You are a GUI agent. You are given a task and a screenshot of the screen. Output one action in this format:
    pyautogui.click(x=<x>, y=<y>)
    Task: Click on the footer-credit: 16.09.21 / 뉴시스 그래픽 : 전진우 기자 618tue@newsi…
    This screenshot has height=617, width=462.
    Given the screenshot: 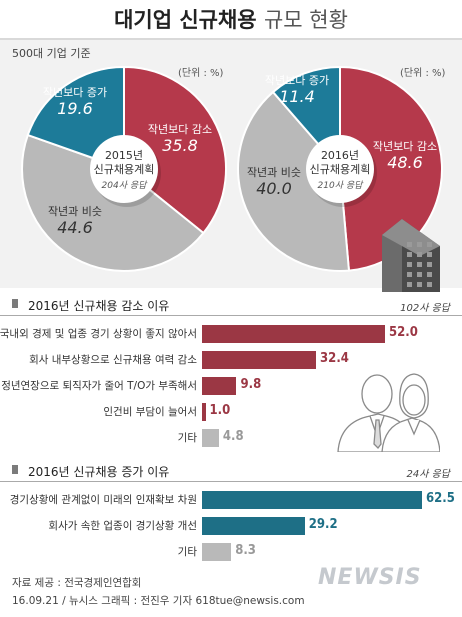 What is the action you would take?
    pyautogui.click(x=158, y=601)
    